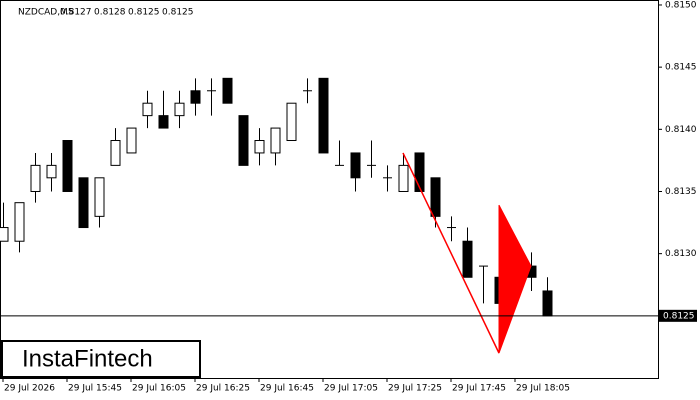 The height and width of the screenshot is (400, 700). I want to click on chart-title: NZDCAD,M5, so click(46, 13).